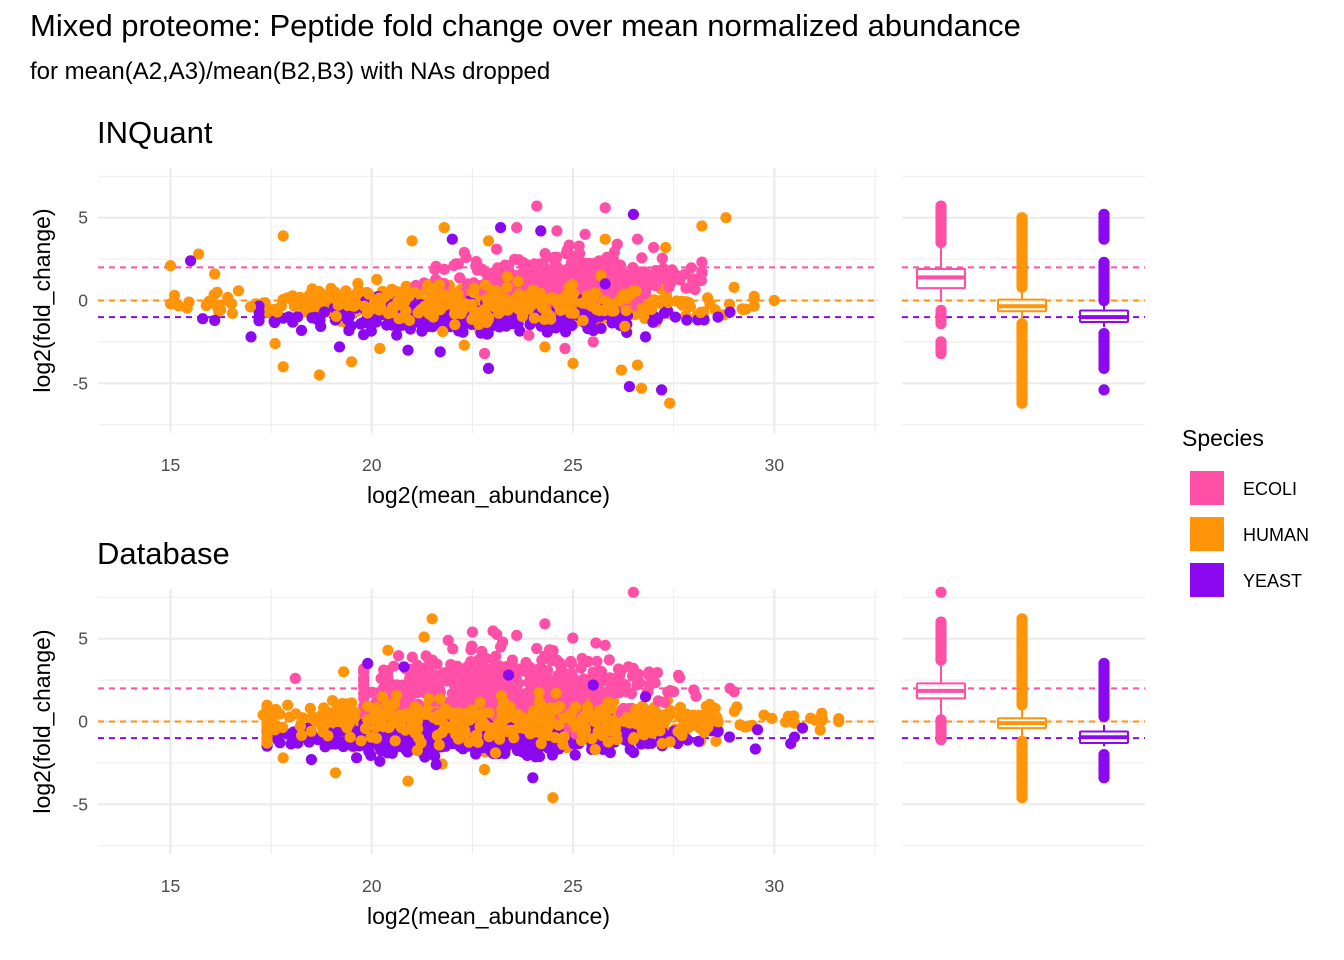  What do you see at coordinates (1022, 244) in the screenshot?
I see `boxplot-outlier-human` at bounding box center [1022, 244].